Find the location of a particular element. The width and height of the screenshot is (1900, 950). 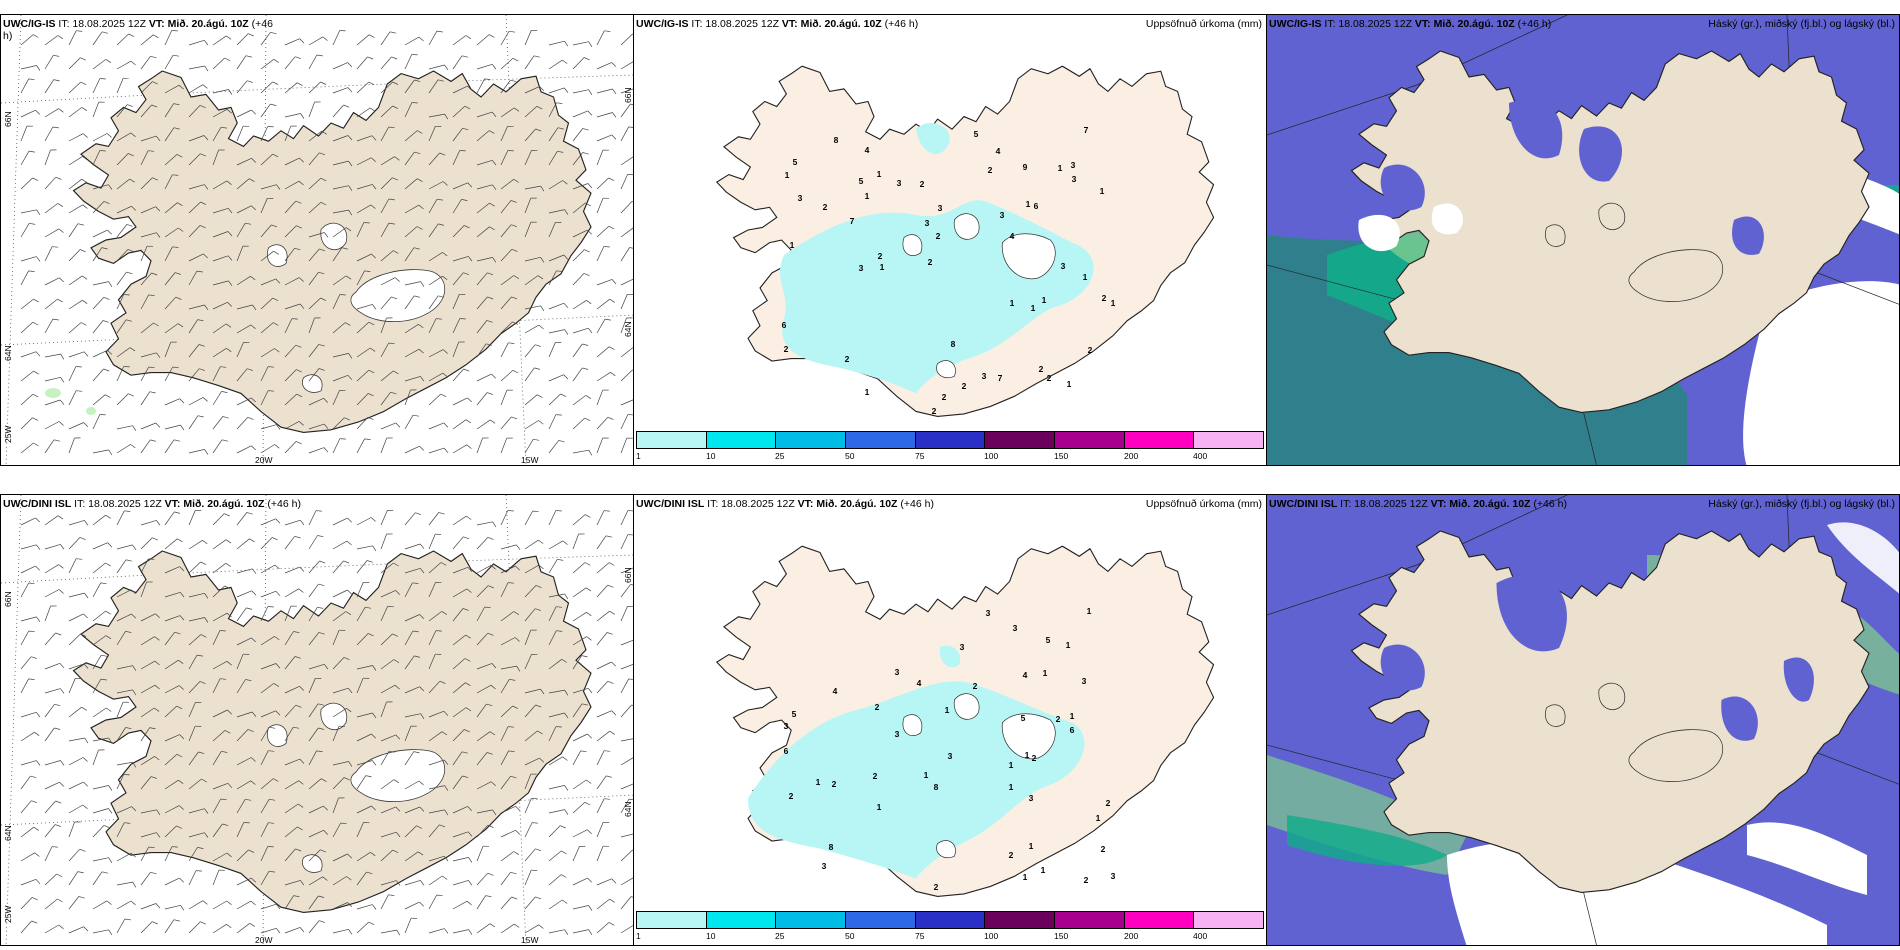

colorbar-tick: 150 is located at coordinates (1061, 456).